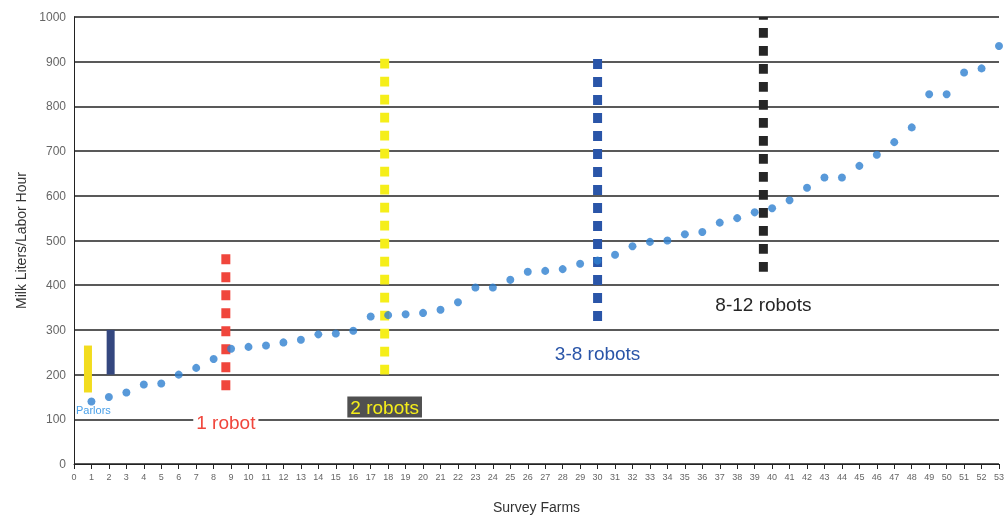 The image size is (1007, 519). What do you see at coordinates (53, 17) in the screenshot?
I see `y-tick-label: 1000` at bounding box center [53, 17].